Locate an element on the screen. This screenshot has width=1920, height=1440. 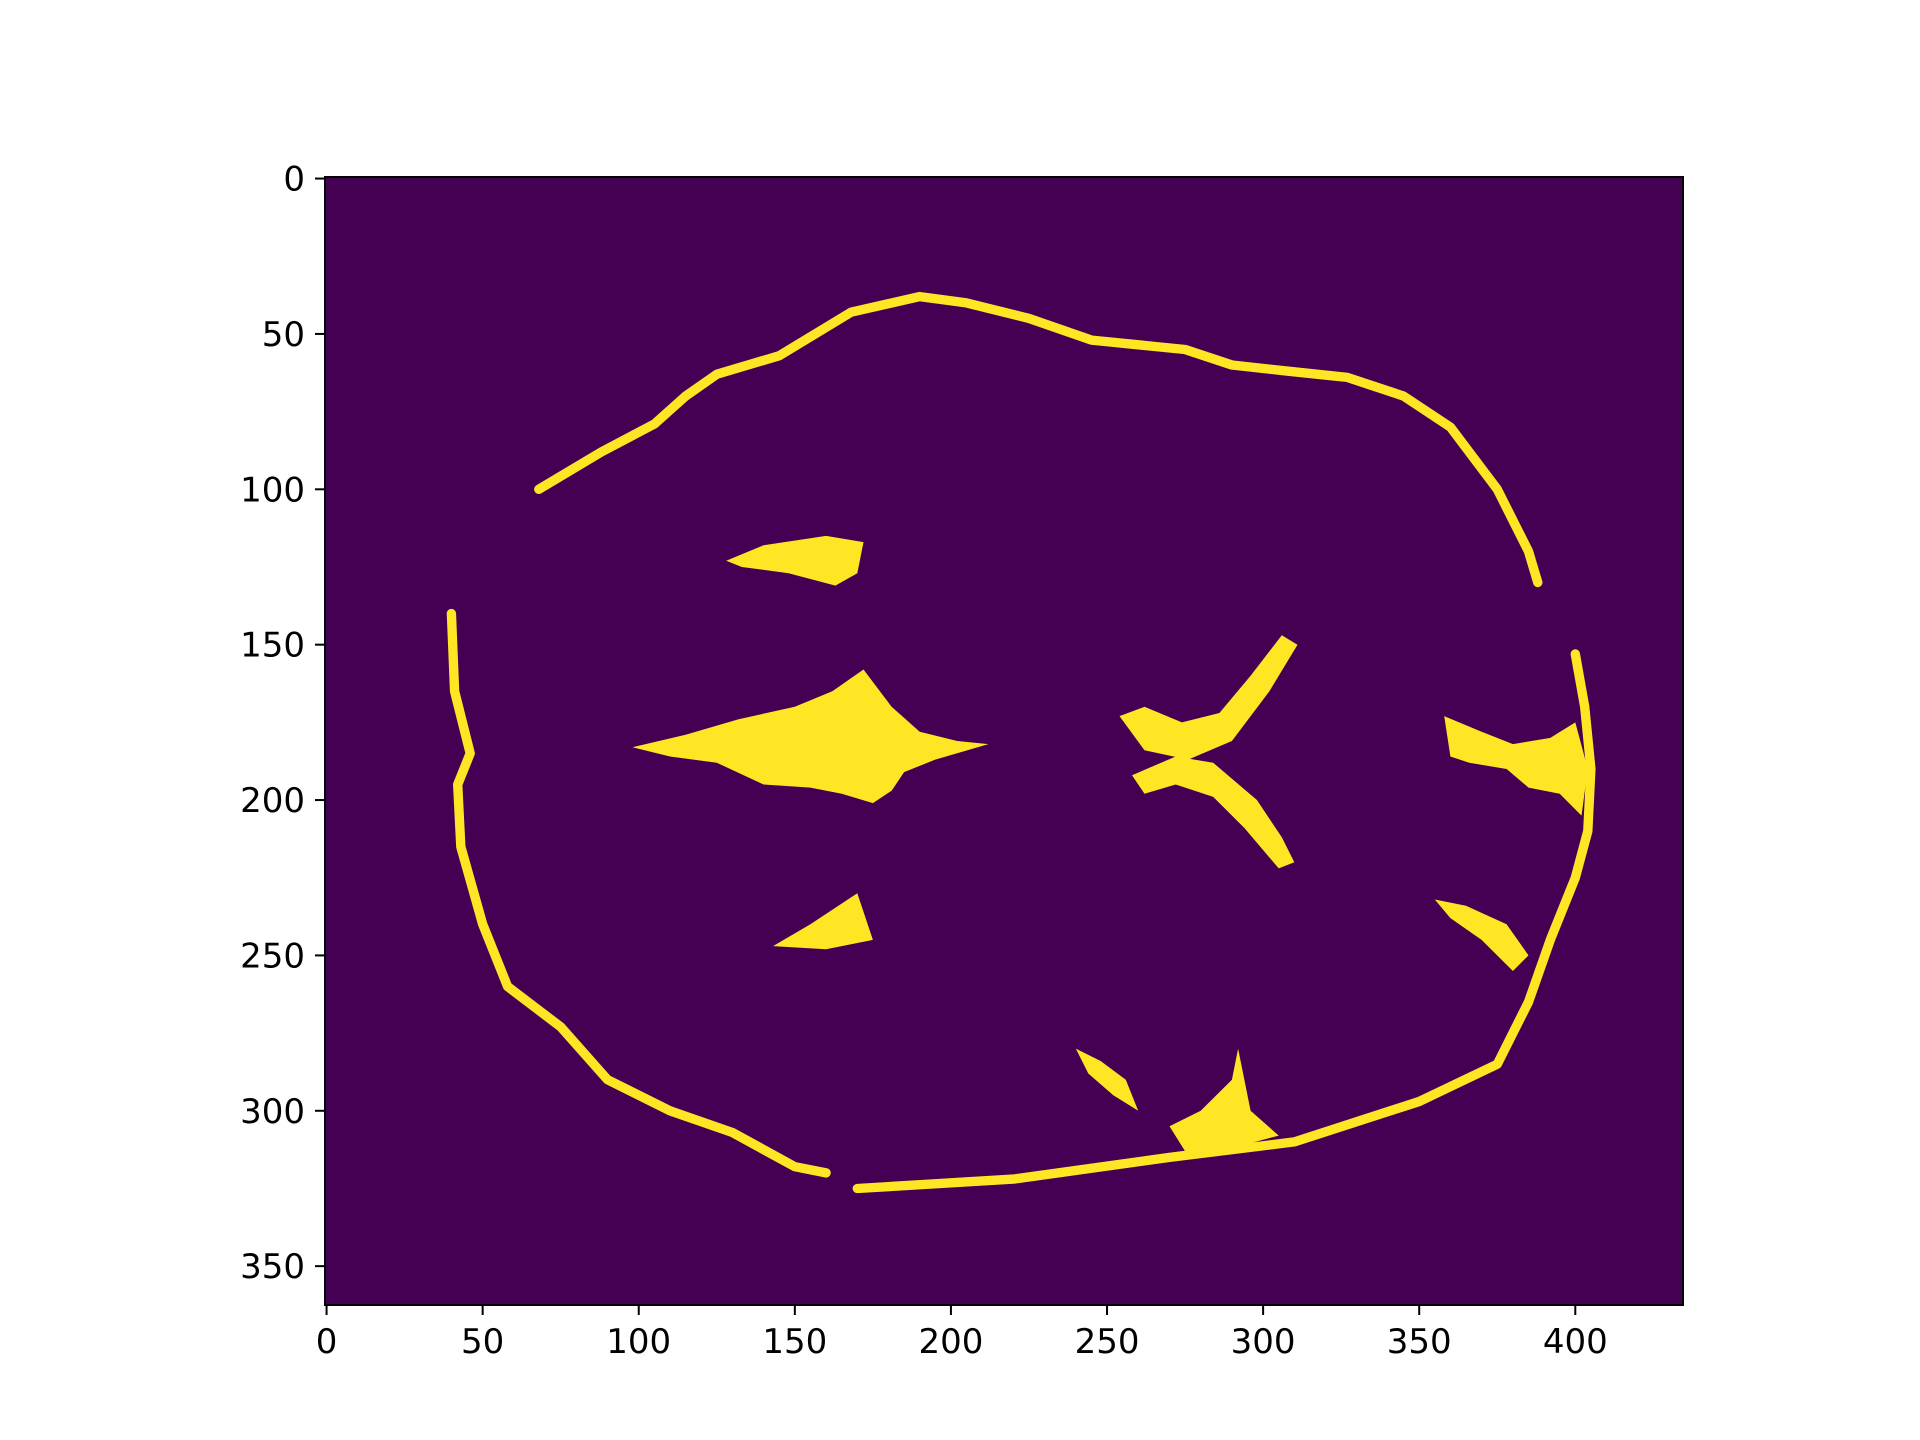
y-tick-label: 100 is located at coordinates (272, 490).